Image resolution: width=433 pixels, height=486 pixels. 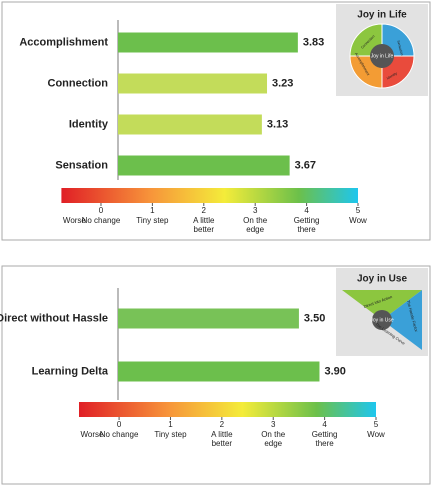 What do you see at coordinates (392, 75) in the screenshot?
I see `icon-label: Identity` at bounding box center [392, 75].